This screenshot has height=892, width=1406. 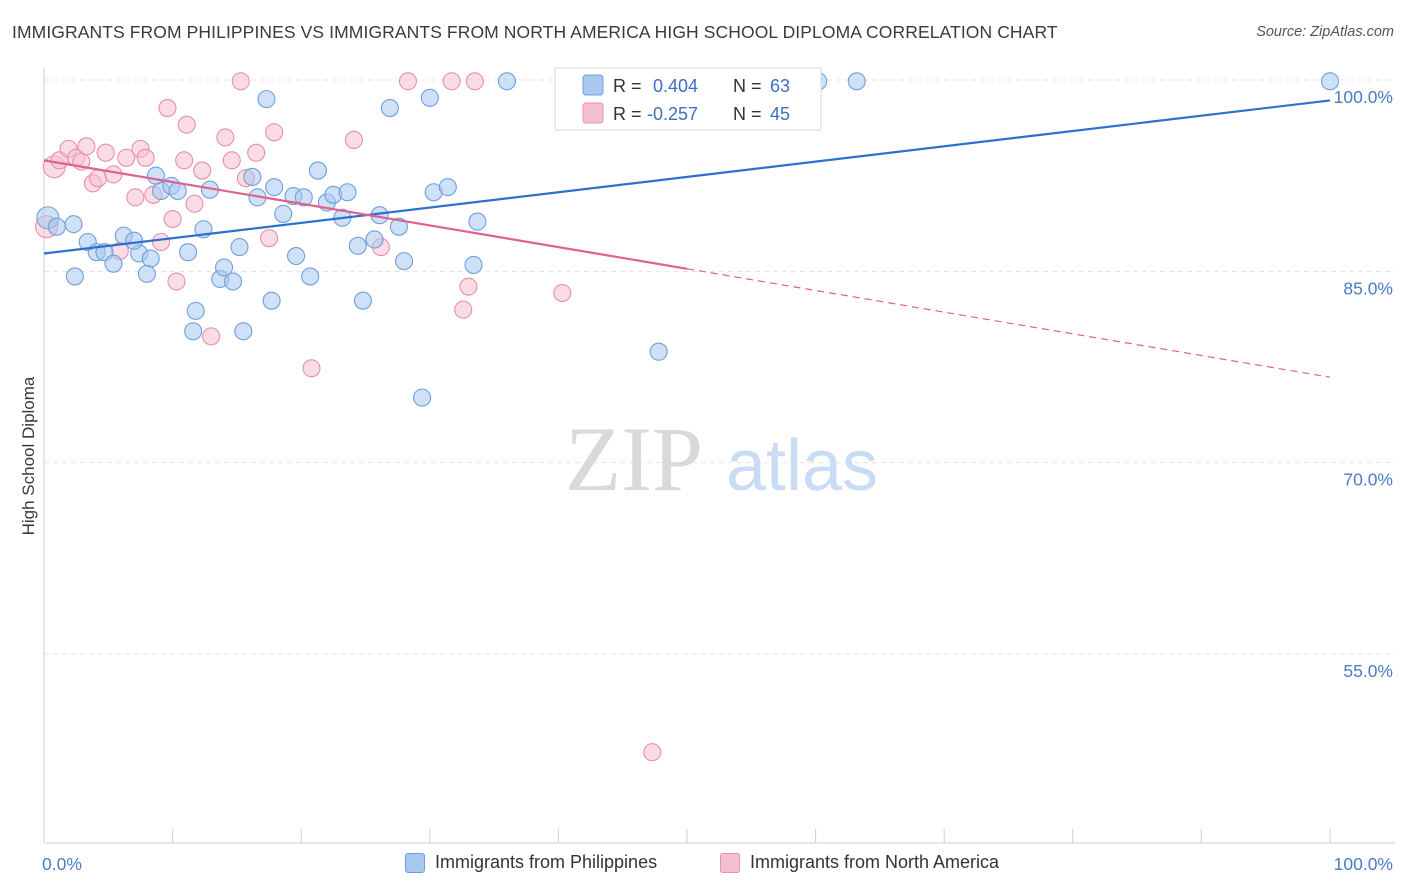 I want to click on legend-item-philippines: Immigrants from Philippines, so click(x=531, y=862).